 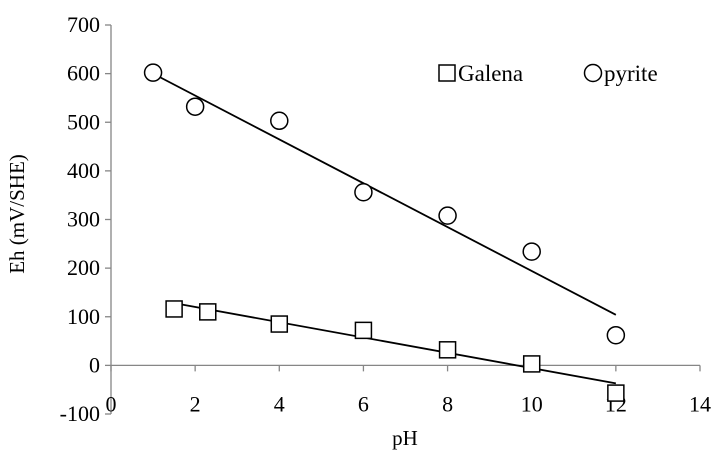 I want to click on legend-label-pyrite: pyrite, so click(x=631, y=73).